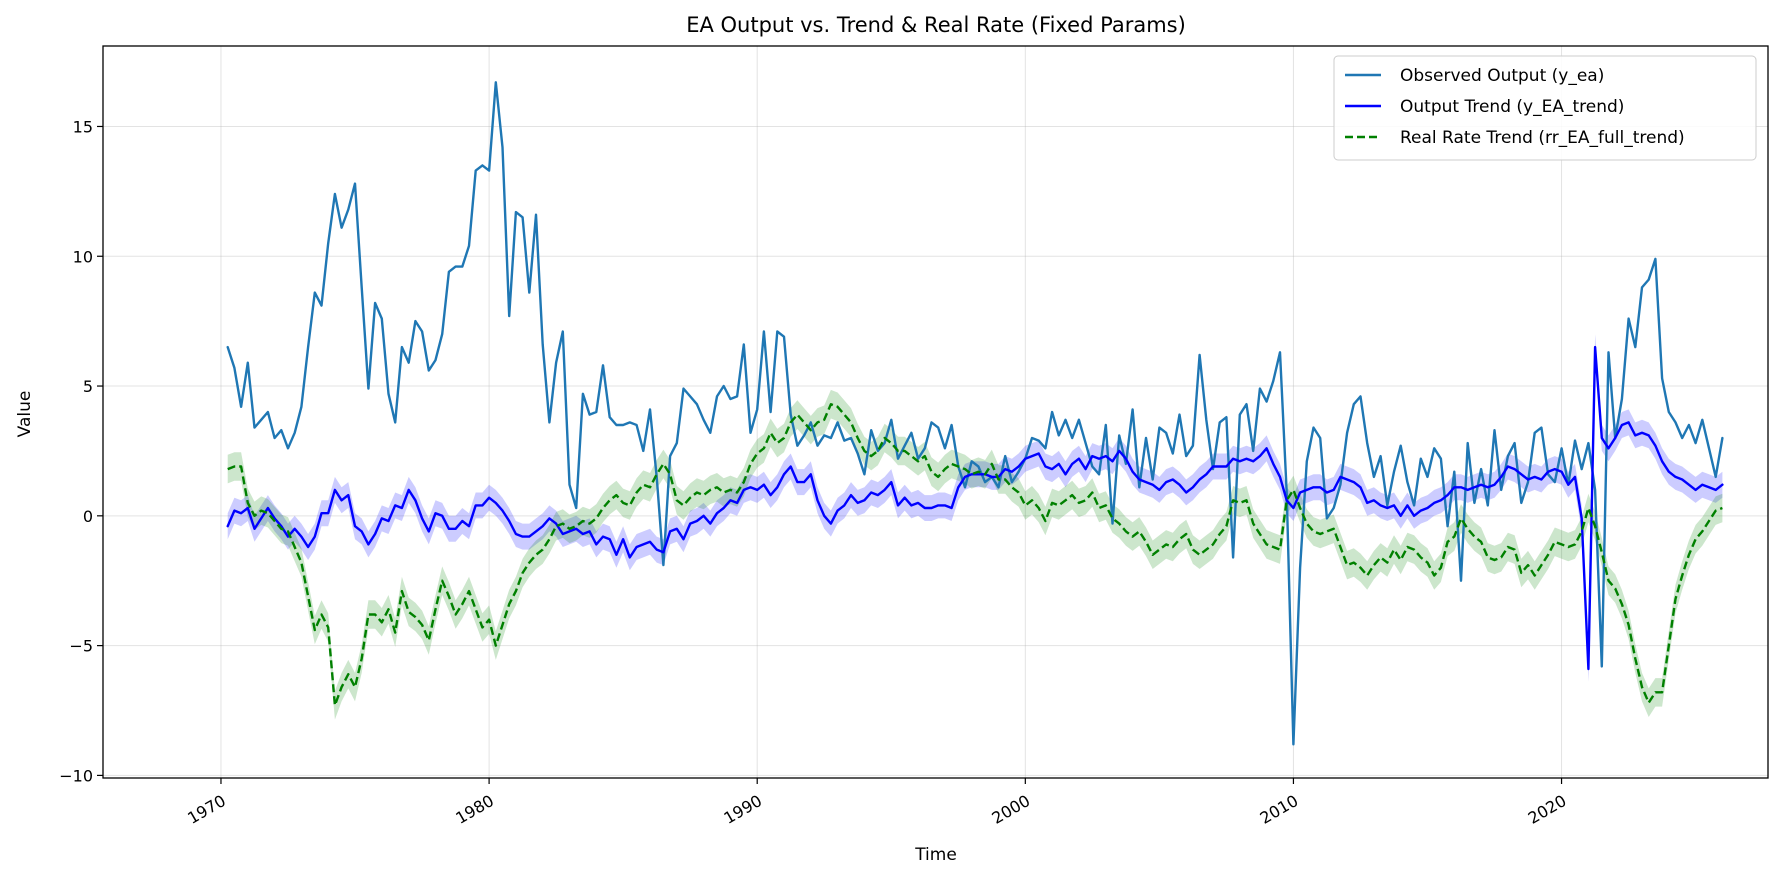 The width and height of the screenshot is (1784, 881). Describe the element at coordinates (1502, 76) in the screenshot. I see `legend-label-1: Observed Output (y_ea)` at that location.